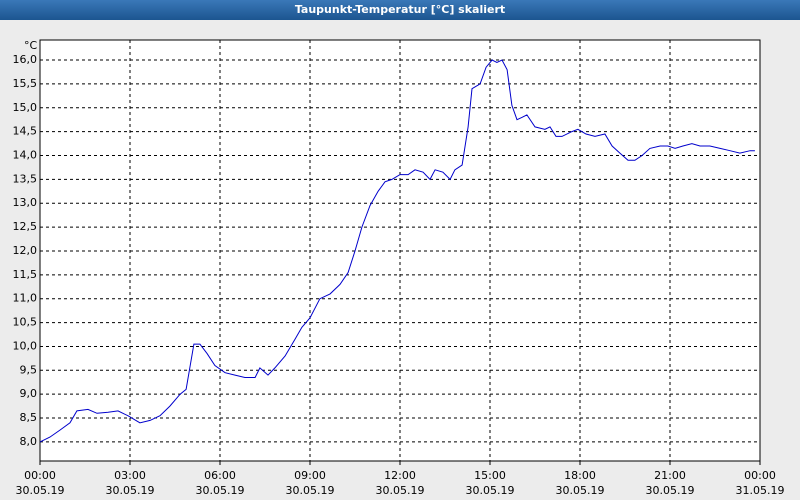 This screenshot has width=800, height=500. What do you see at coordinates (25, 226) in the screenshot?
I see `y-tick-label: 12,5` at bounding box center [25, 226].